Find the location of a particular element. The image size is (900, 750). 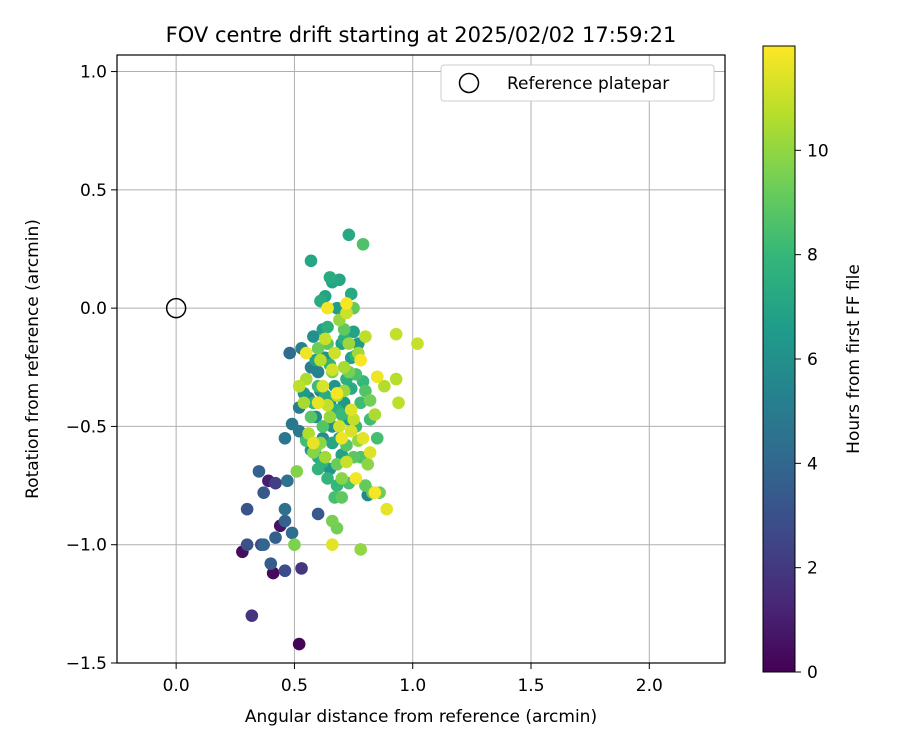

legend-label: Reference platepar is located at coordinates (588, 84).